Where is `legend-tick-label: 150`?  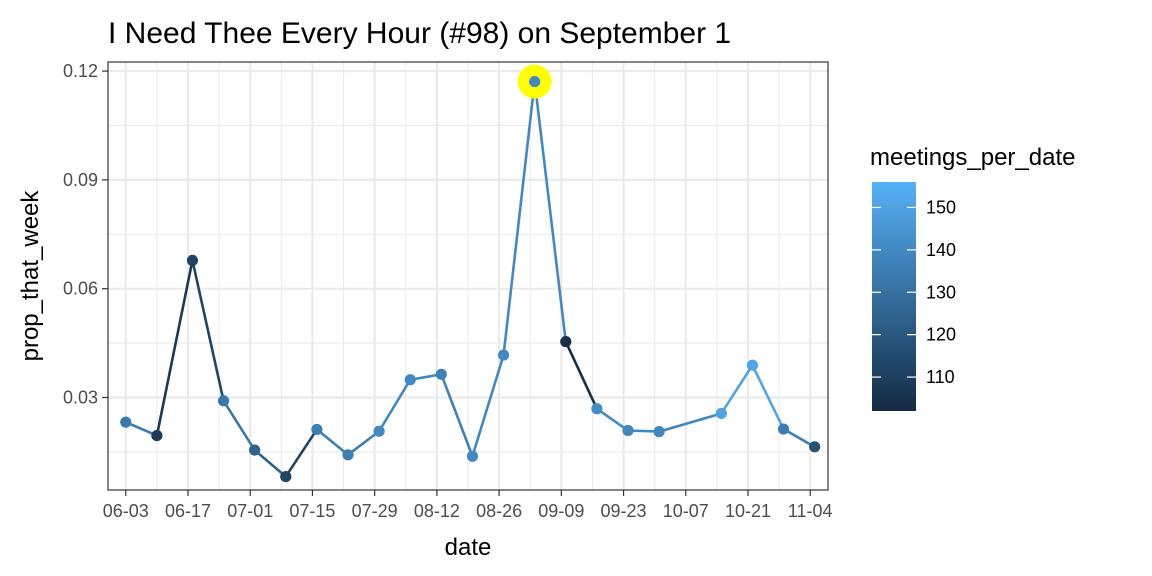
legend-tick-label: 150 is located at coordinates (941, 207).